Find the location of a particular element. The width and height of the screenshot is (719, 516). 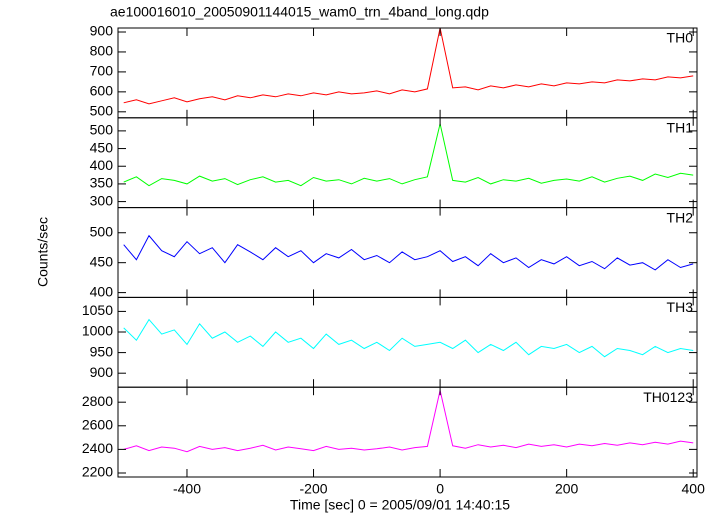

panel-label: TH3 is located at coordinates (680, 307).